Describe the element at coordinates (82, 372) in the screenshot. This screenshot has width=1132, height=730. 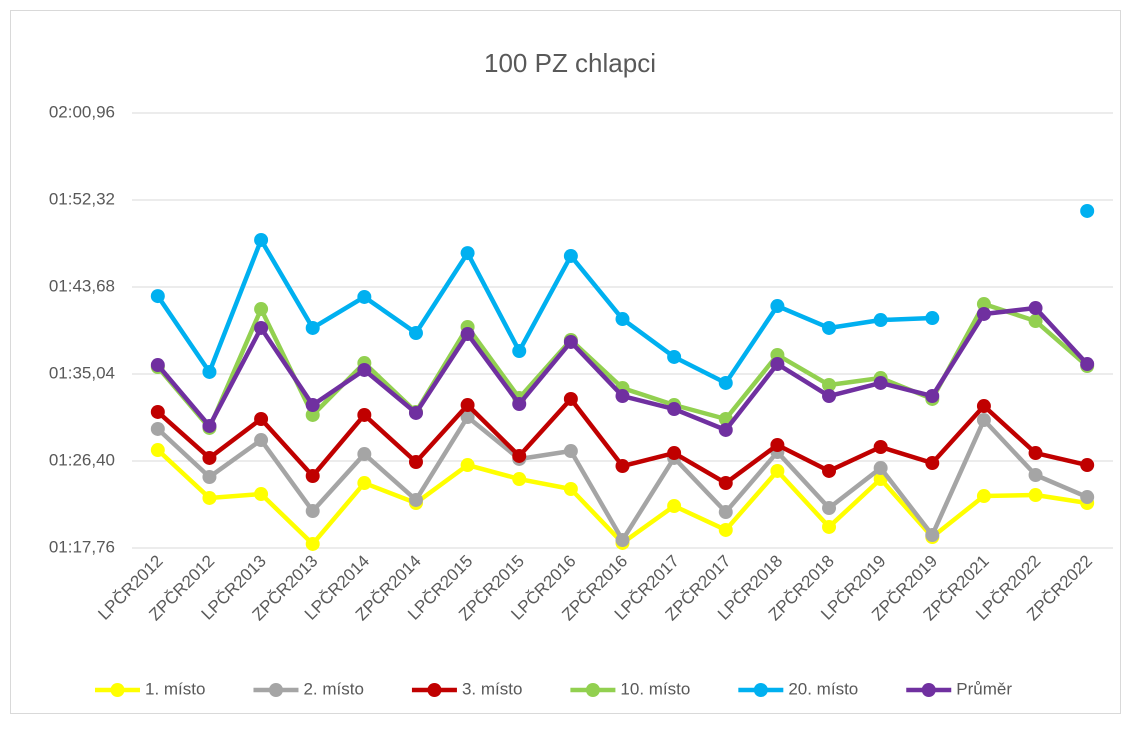
I see `y-tick-label: 01:35,04` at that location.